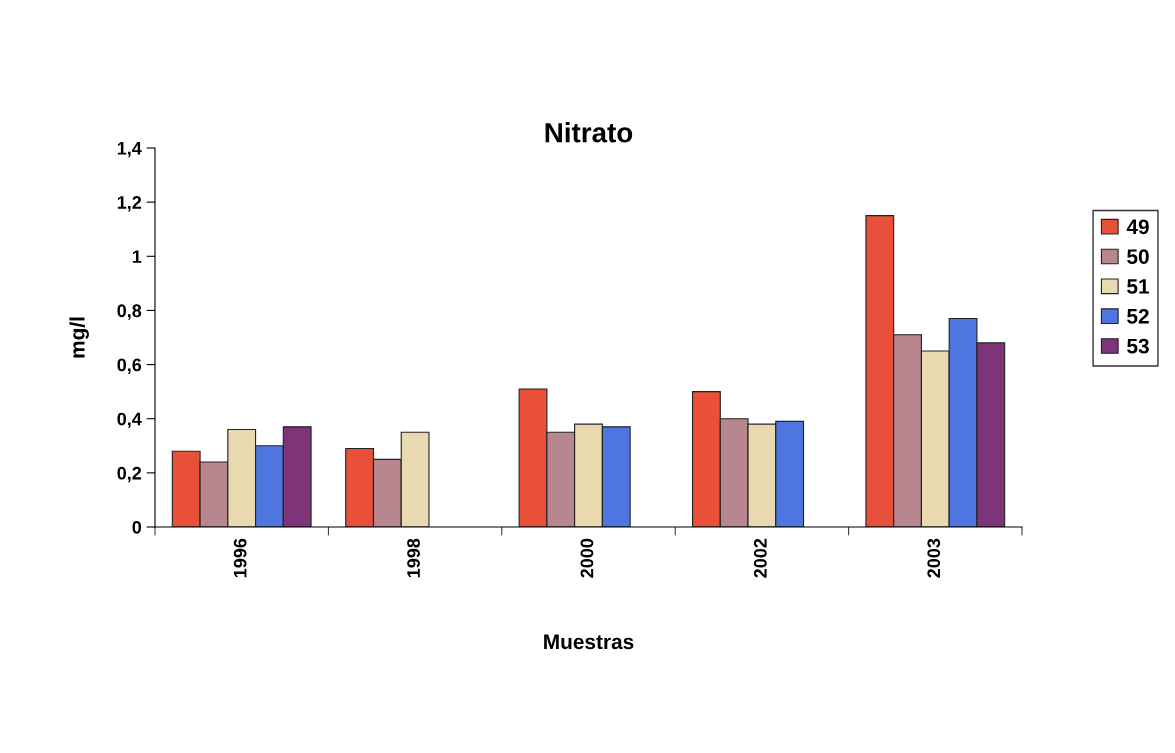  Describe the element at coordinates (129, 204) in the screenshot. I see `y-tick-label: 1,2` at that location.